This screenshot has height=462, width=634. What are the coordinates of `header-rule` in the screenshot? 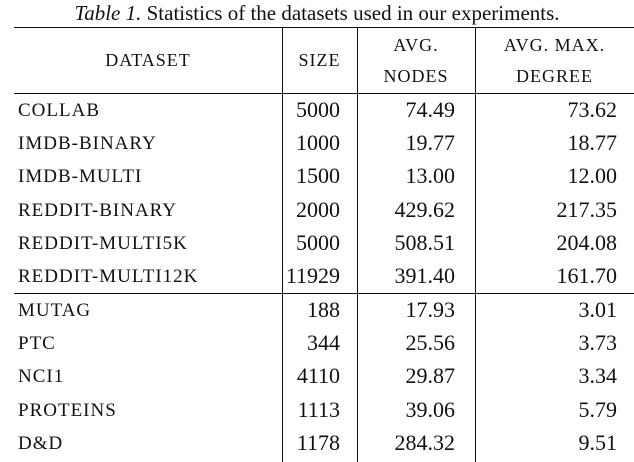 It's located at (324, 94).